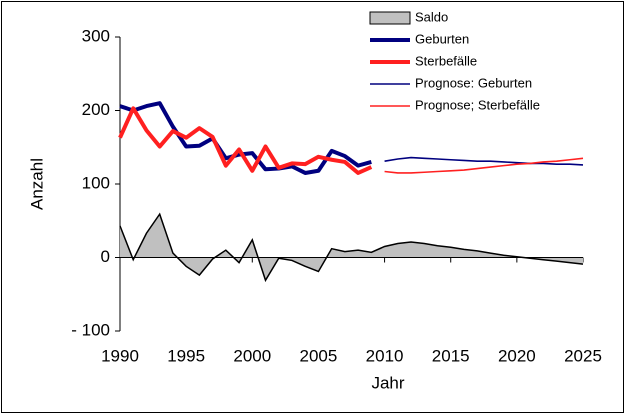  I want to click on legend-box, so click(480, 67).